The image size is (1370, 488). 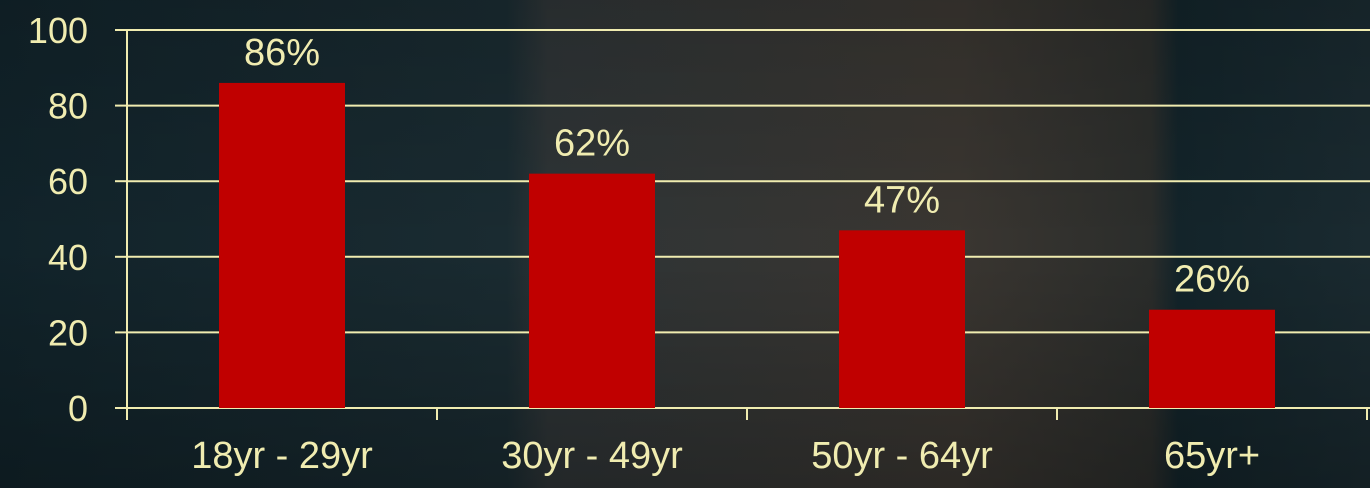 I want to click on x-category-label: 65yr+, so click(x=1212, y=456).